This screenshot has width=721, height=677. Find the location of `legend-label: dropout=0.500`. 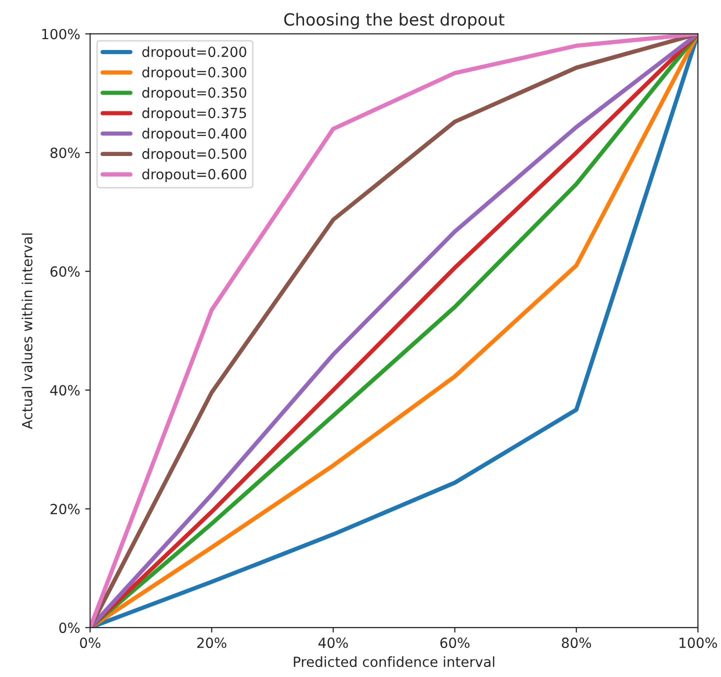

legend-label: dropout=0.500 is located at coordinates (194, 155).